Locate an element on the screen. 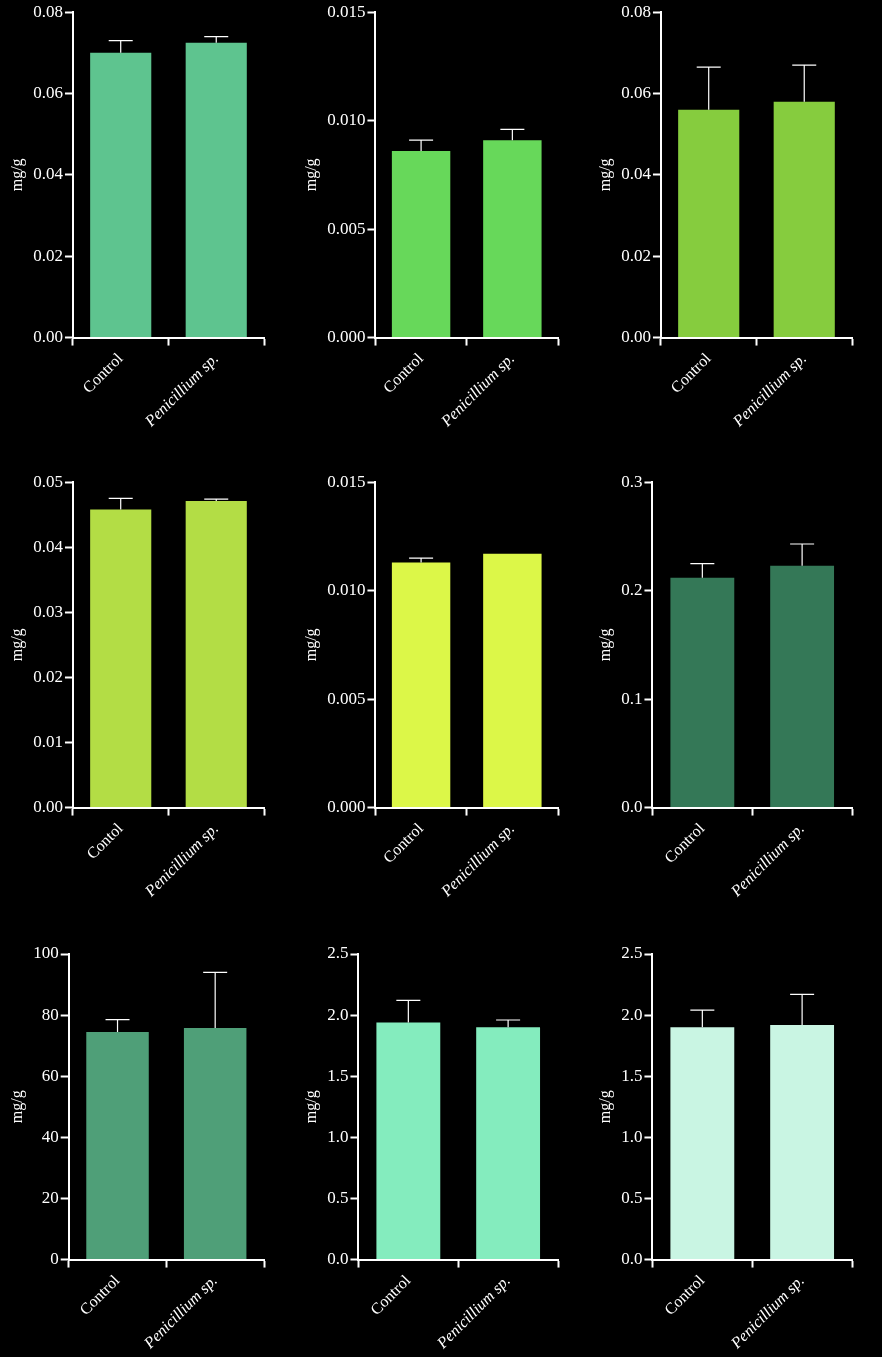 This screenshot has height=1357, width=882. y-tick-label: 0.03 is located at coordinates (48, 611).